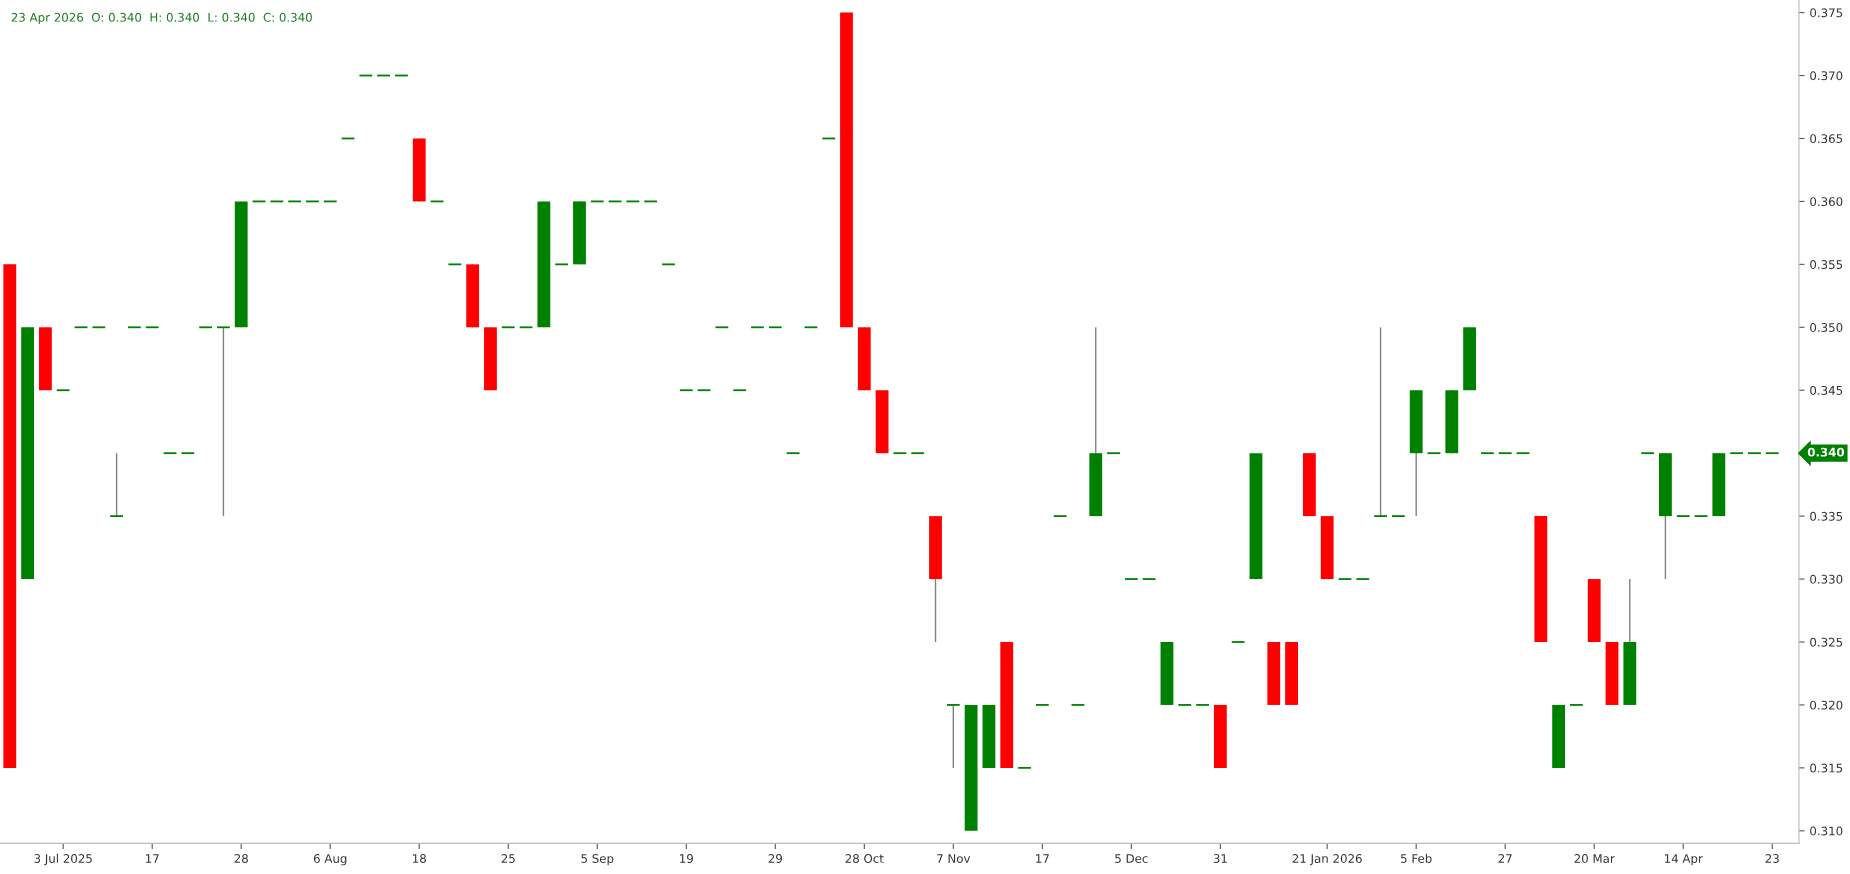  Describe the element at coordinates (419, 858) in the screenshot. I see `x-tick-label: 18` at that location.